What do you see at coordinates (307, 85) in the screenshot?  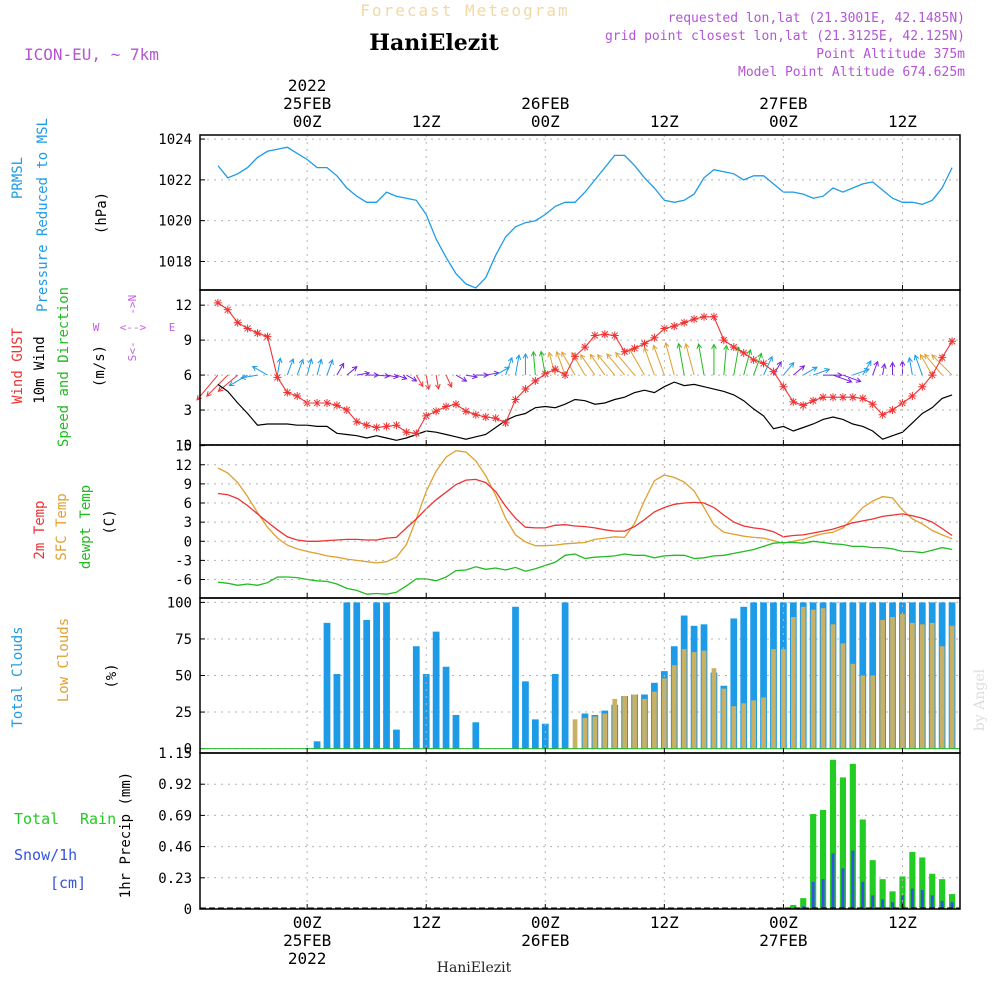 I see `time-label: 2022` at bounding box center [307, 85].